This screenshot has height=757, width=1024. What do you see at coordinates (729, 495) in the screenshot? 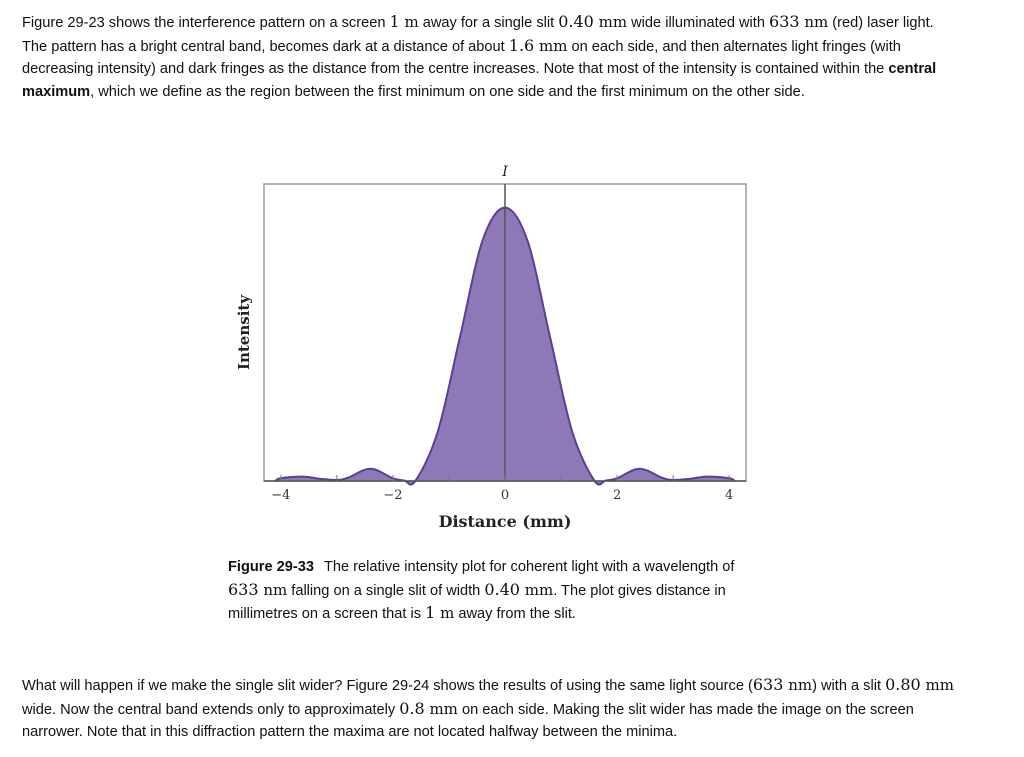
I see `x-tick-label: 4` at bounding box center [729, 495].